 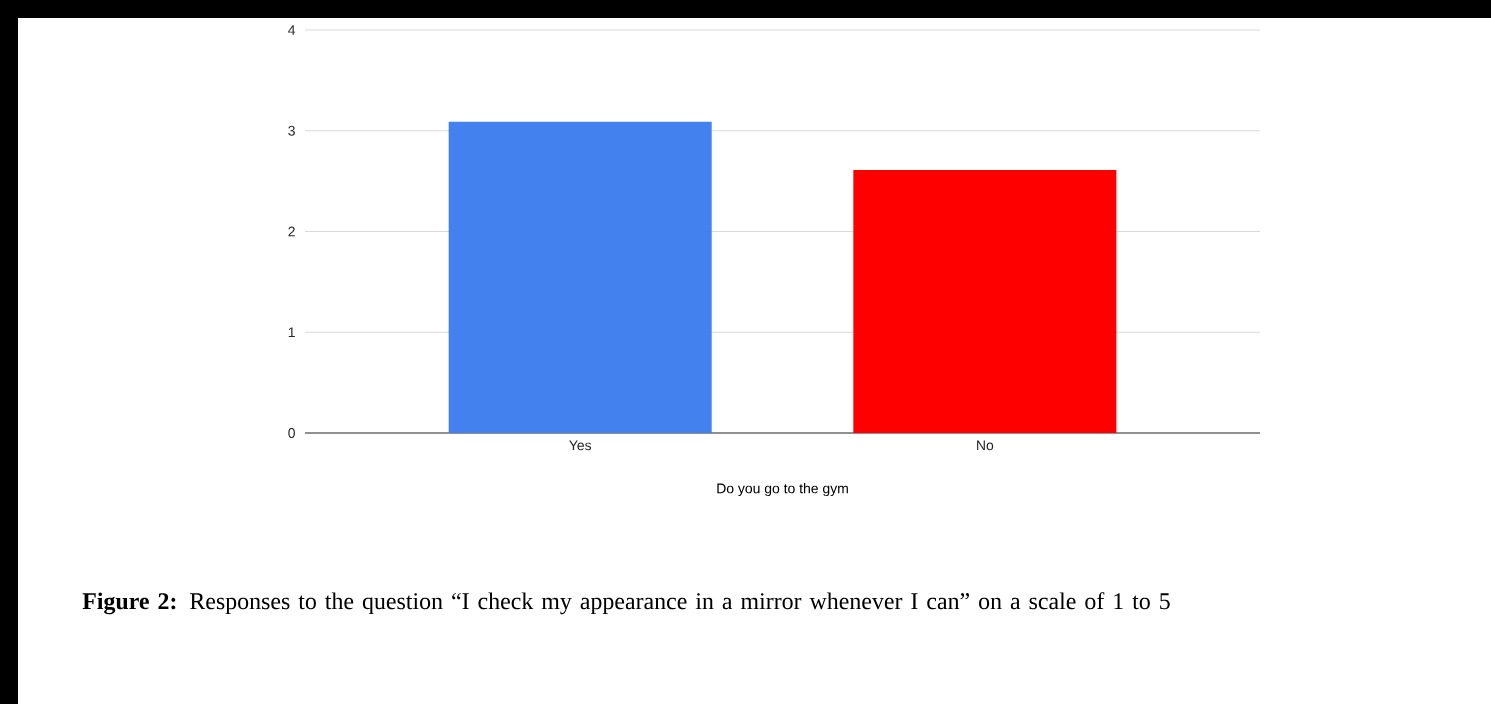 What do you see at coordinates (580, 445) in the screenshot?
I see `x-tick-label: Yes` at bounding box center [580, 445].